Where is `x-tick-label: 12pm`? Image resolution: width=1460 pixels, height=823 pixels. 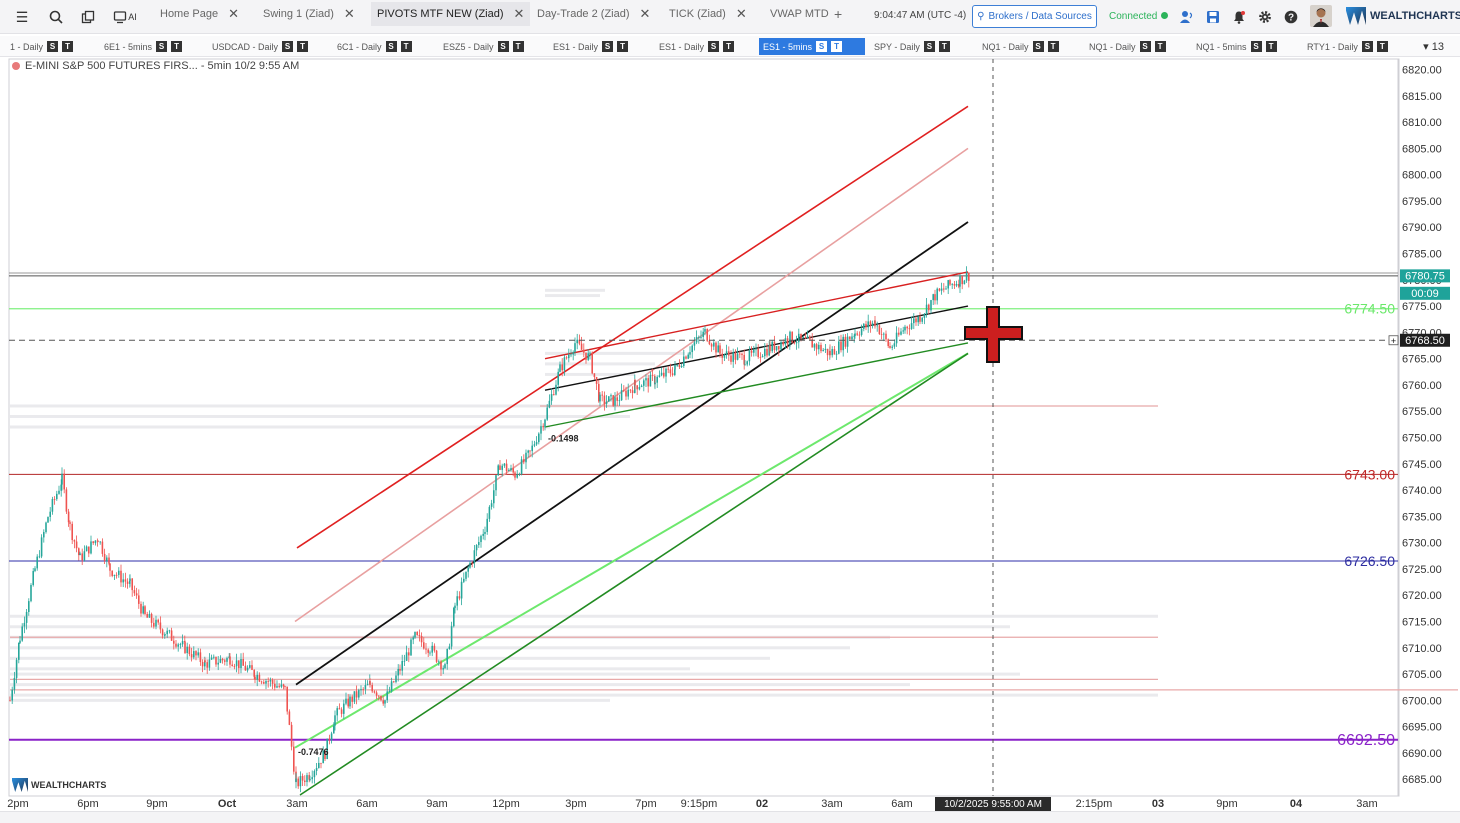
x-tick-label: 12pm is located at coordinates (506, 804).